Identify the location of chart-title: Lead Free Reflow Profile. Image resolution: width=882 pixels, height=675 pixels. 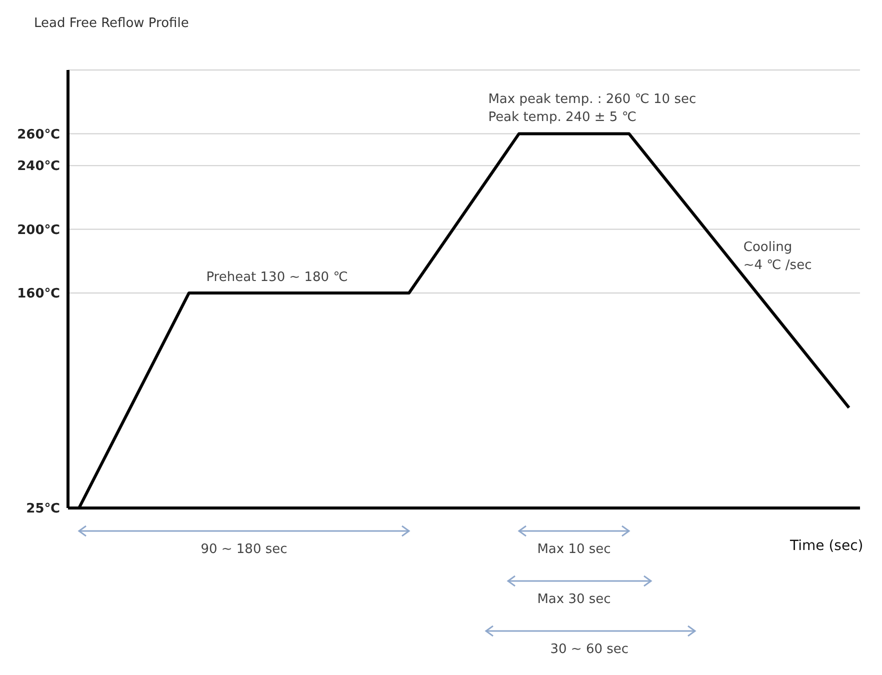
(111, 23).